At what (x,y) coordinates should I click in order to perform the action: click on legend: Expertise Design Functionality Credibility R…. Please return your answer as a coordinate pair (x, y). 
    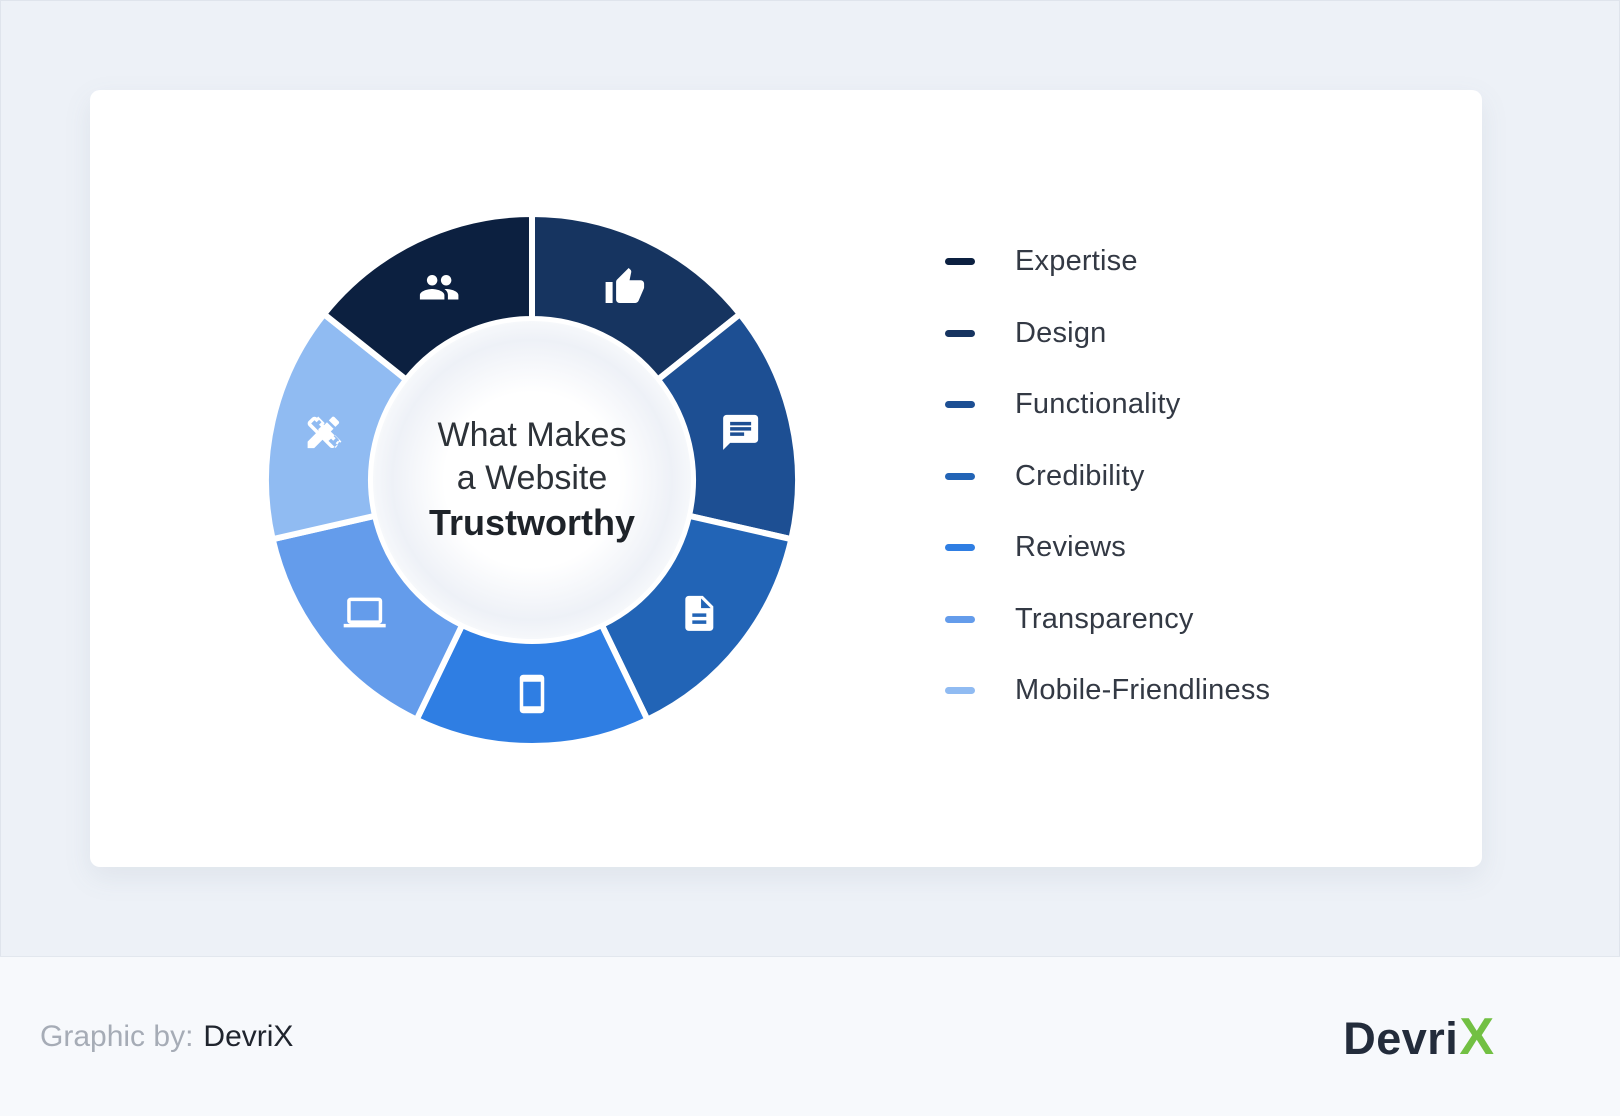
    Looking at the image, I should click on (1107, 476).